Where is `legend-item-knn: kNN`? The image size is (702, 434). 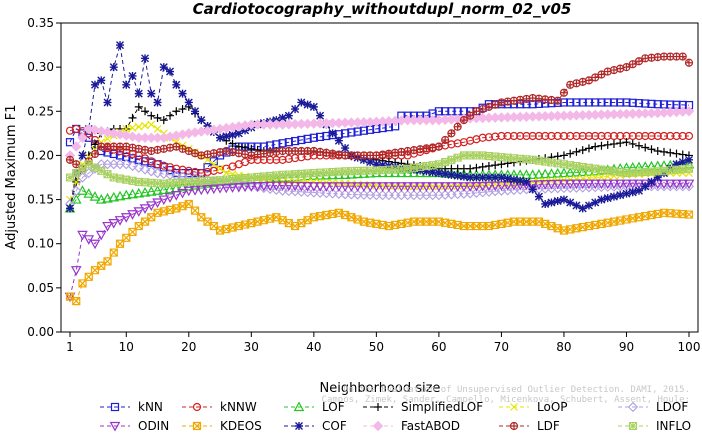
legend-item-knn: kNN is located at coordinates (131, 407).